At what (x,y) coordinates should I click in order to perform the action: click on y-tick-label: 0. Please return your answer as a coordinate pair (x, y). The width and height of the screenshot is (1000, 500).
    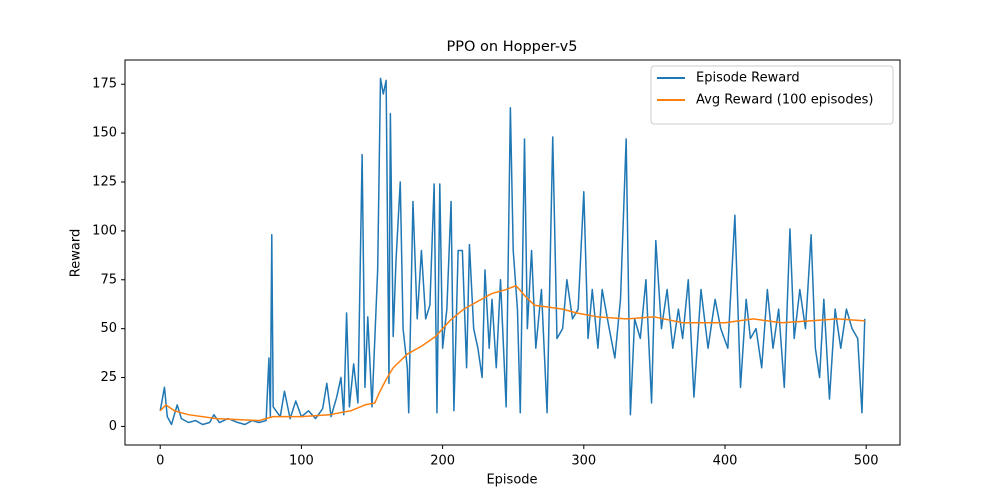
    Looking at the image, I should click on (113, 426).